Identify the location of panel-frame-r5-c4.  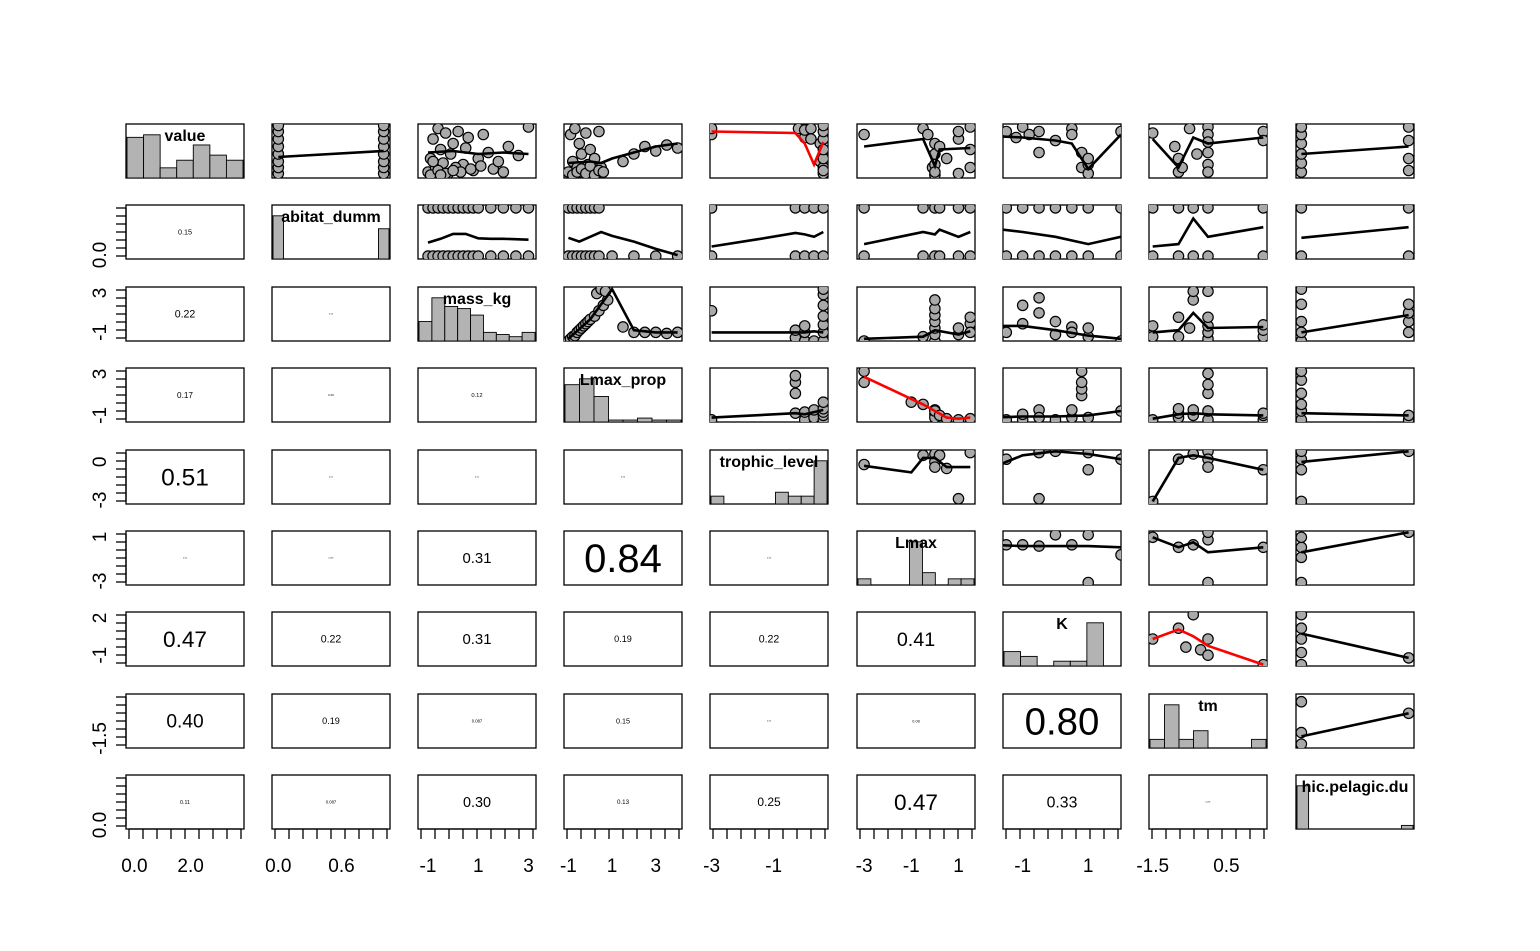
(769, 558).